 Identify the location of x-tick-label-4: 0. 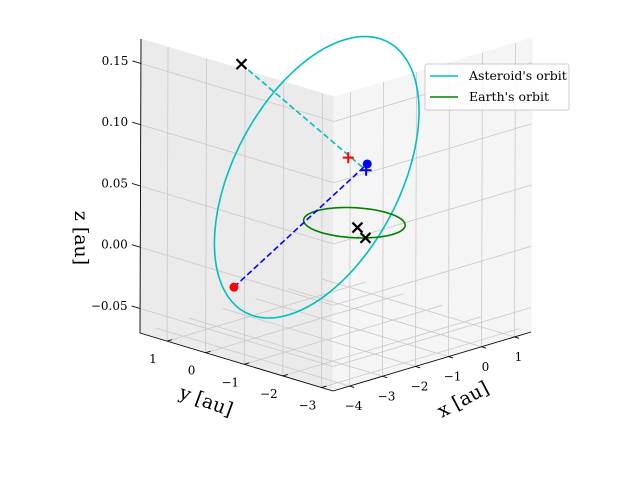
(486, 367).